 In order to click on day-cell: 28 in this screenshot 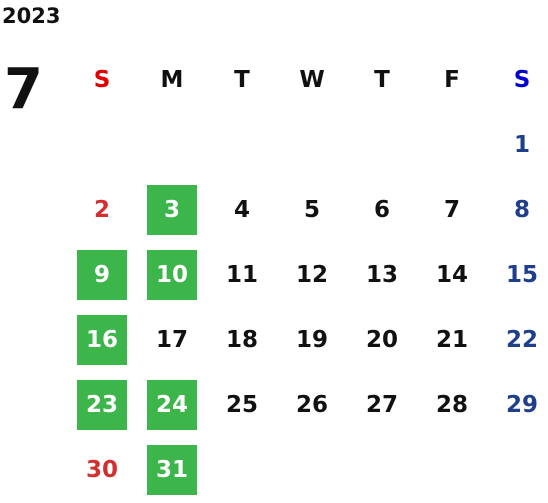, I will do `click(451, 405)`.